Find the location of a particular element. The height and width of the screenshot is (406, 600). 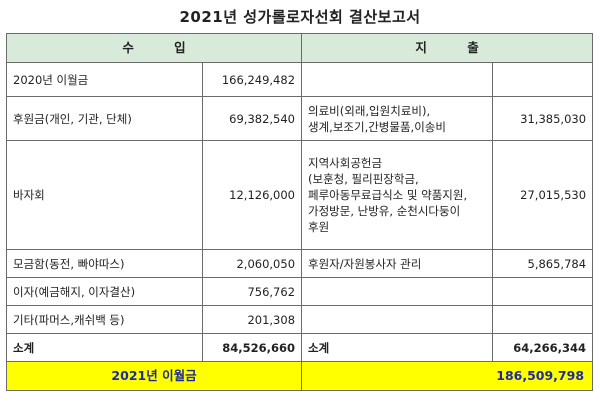

expense-header: 지 출 is located at coordinates (447, 48).